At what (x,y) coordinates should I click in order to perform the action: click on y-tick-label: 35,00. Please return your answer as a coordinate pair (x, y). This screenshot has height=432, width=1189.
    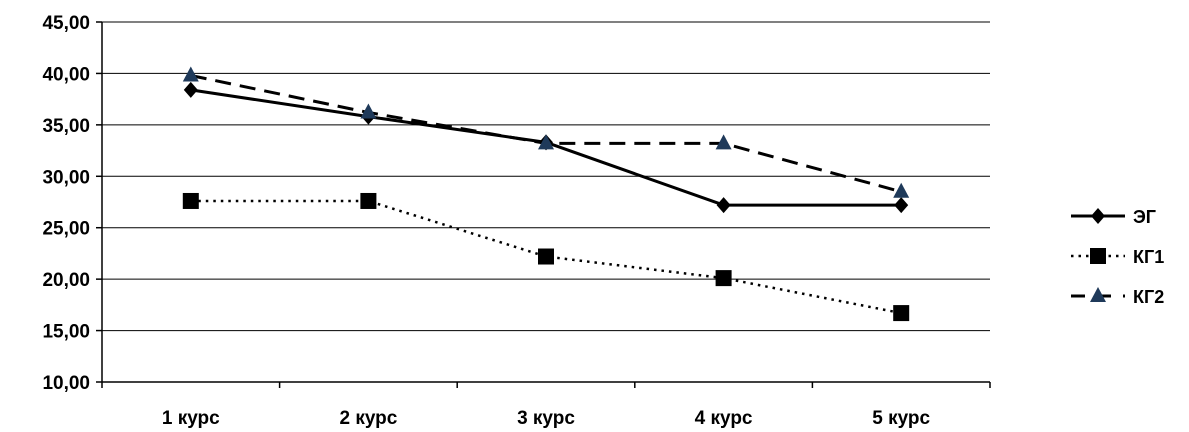
    Looking at the image, I should click on (66, 126).